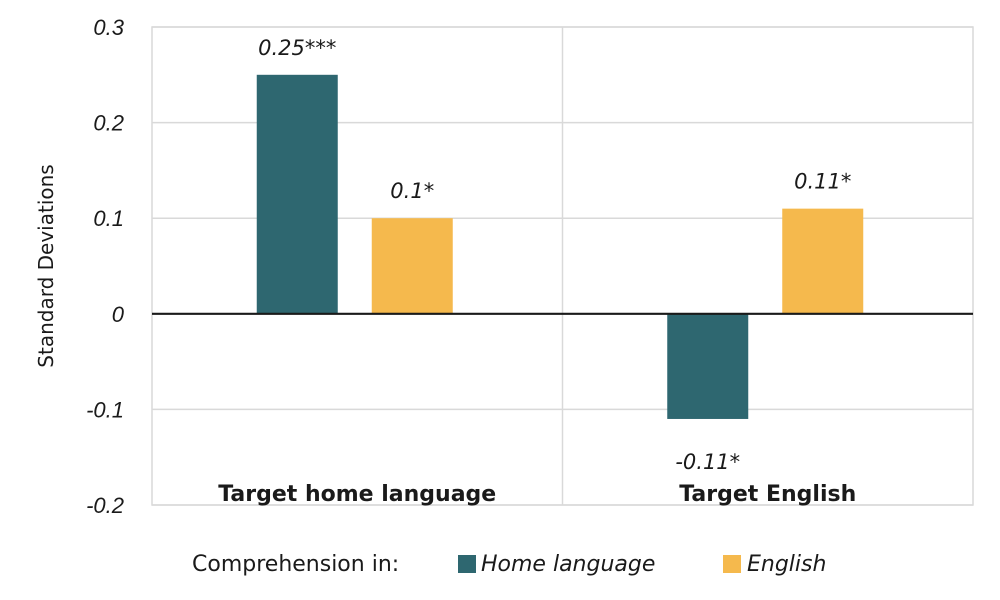 This screenshot has width=1000, height=600. Describe the element at coordinates (108, 123) in the screenshot. I see `y-tick-label: 0.2` at that location.